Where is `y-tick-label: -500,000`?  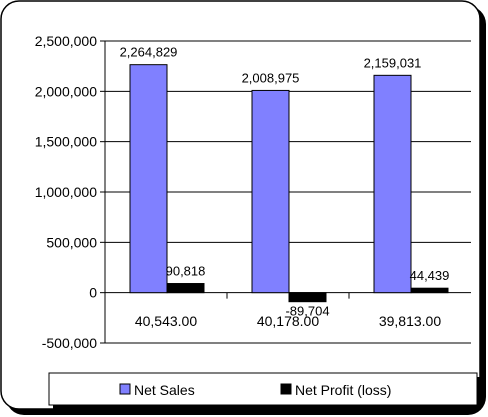
y-tick-label: -500,000 is located at coordinates (69, 343).